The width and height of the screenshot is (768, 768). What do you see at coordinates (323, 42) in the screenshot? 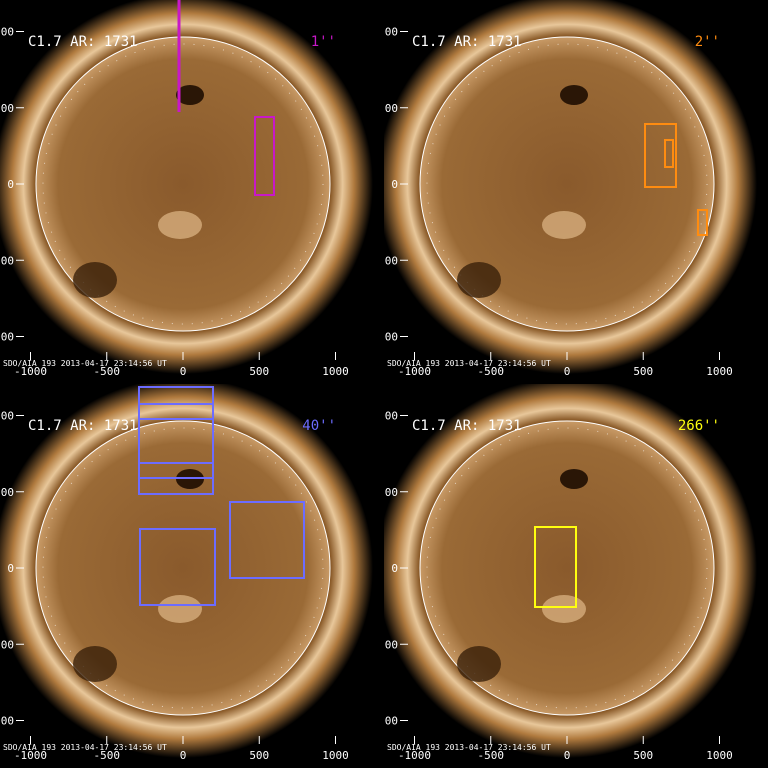
I see `panel-tag: 1''` at bounding box center [323, 42].